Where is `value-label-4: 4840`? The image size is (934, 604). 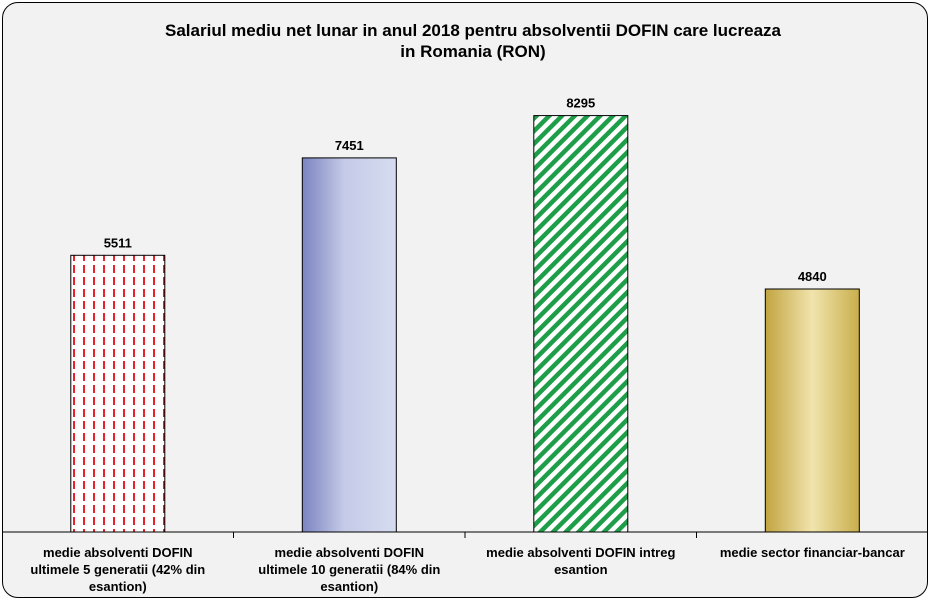
value-label-4: 4840 is located at coordinates (812, 276).